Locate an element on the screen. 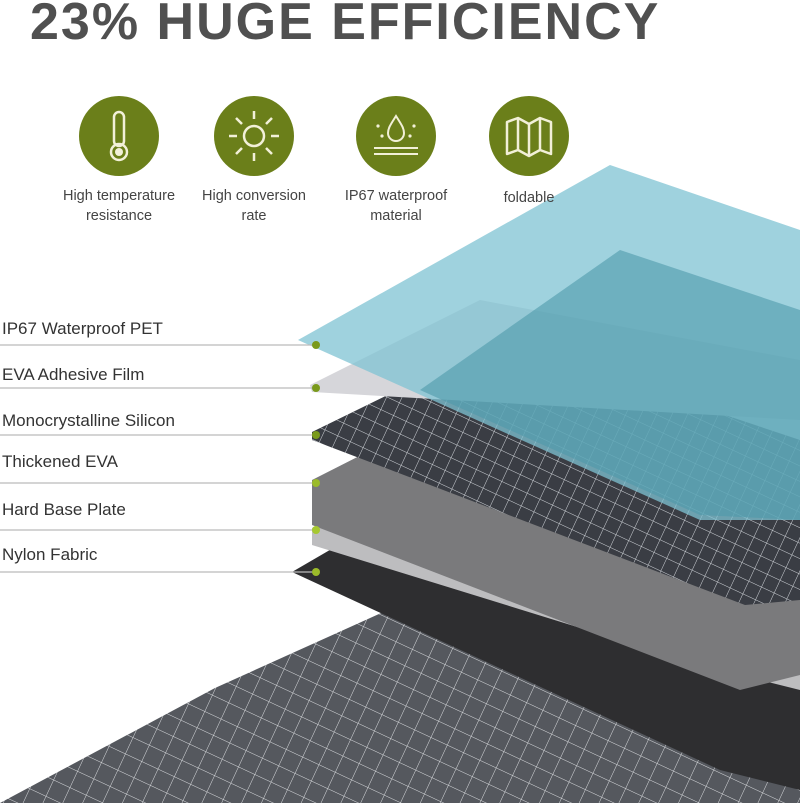 Image resolution: width=800 pixels, height=803 pixels. layer-label-nylon: Nylon Fabric is located at coordinates (50, 554).